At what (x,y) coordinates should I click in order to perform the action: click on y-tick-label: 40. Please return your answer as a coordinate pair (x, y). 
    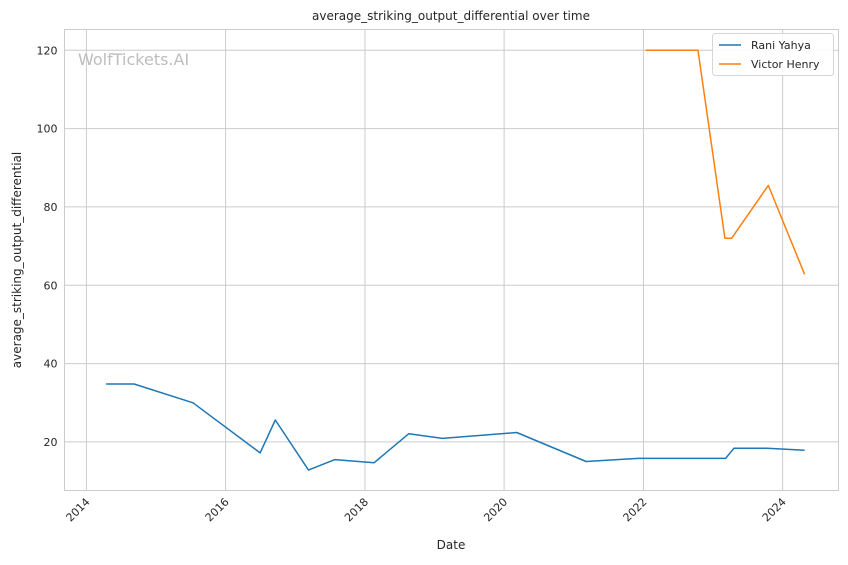
    Looking at the image, I should click on (51, 364).